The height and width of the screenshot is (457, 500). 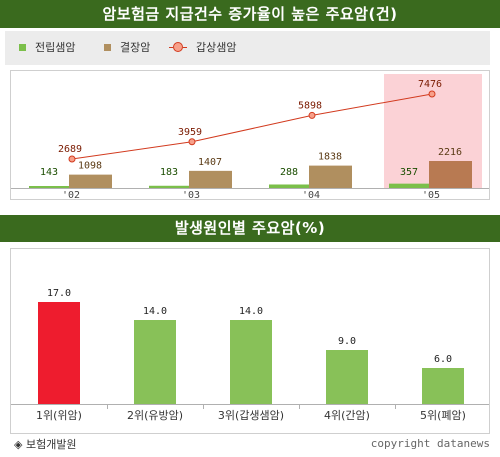 I want to click on legend-line-right, so click(x=185, y=47).